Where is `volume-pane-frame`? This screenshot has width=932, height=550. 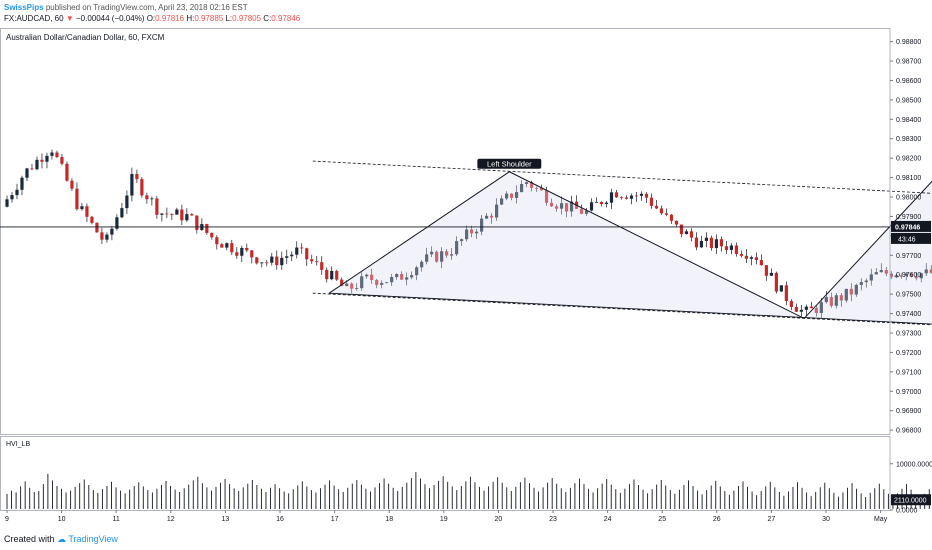
volume-pane-frame is located at coordinates (445, 473).